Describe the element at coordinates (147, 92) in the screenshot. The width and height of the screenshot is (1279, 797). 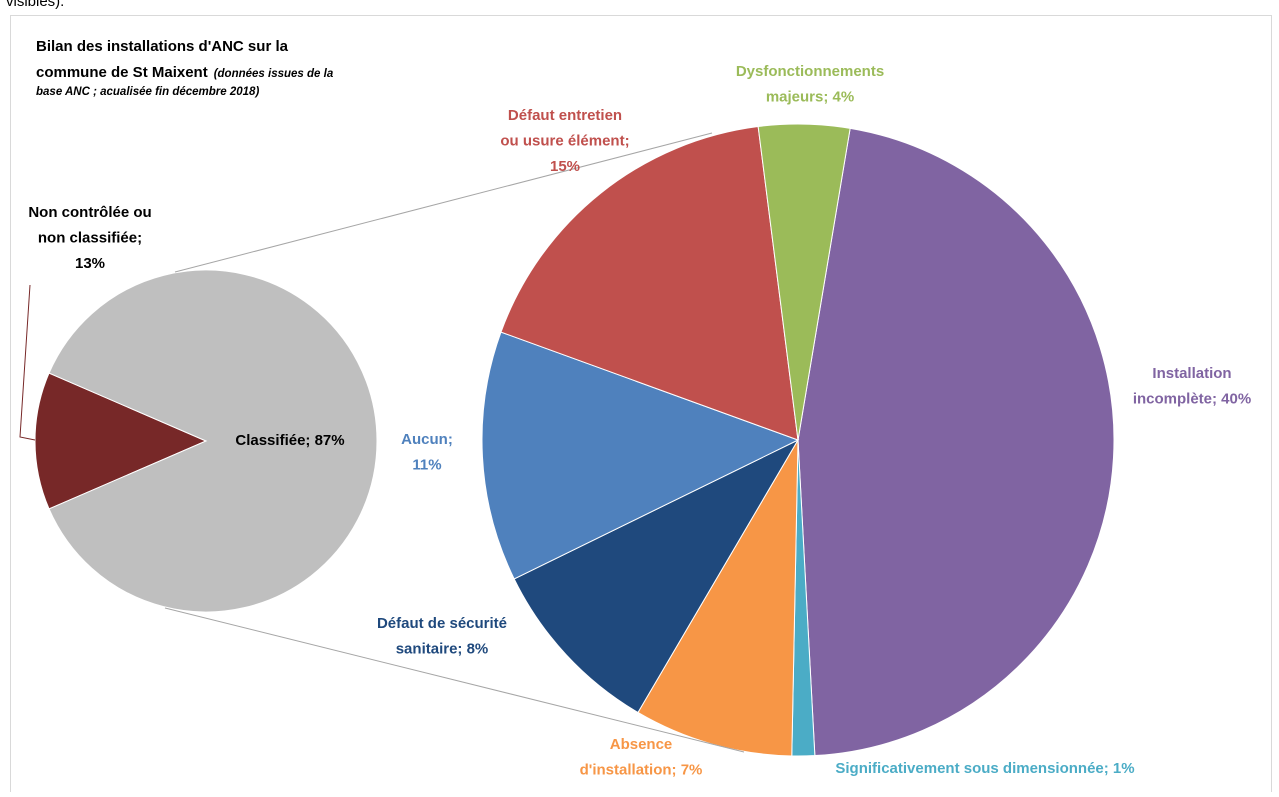
I see `chart-subtitle: base ANC ; acualisée fin décembre 2018)` at that location.